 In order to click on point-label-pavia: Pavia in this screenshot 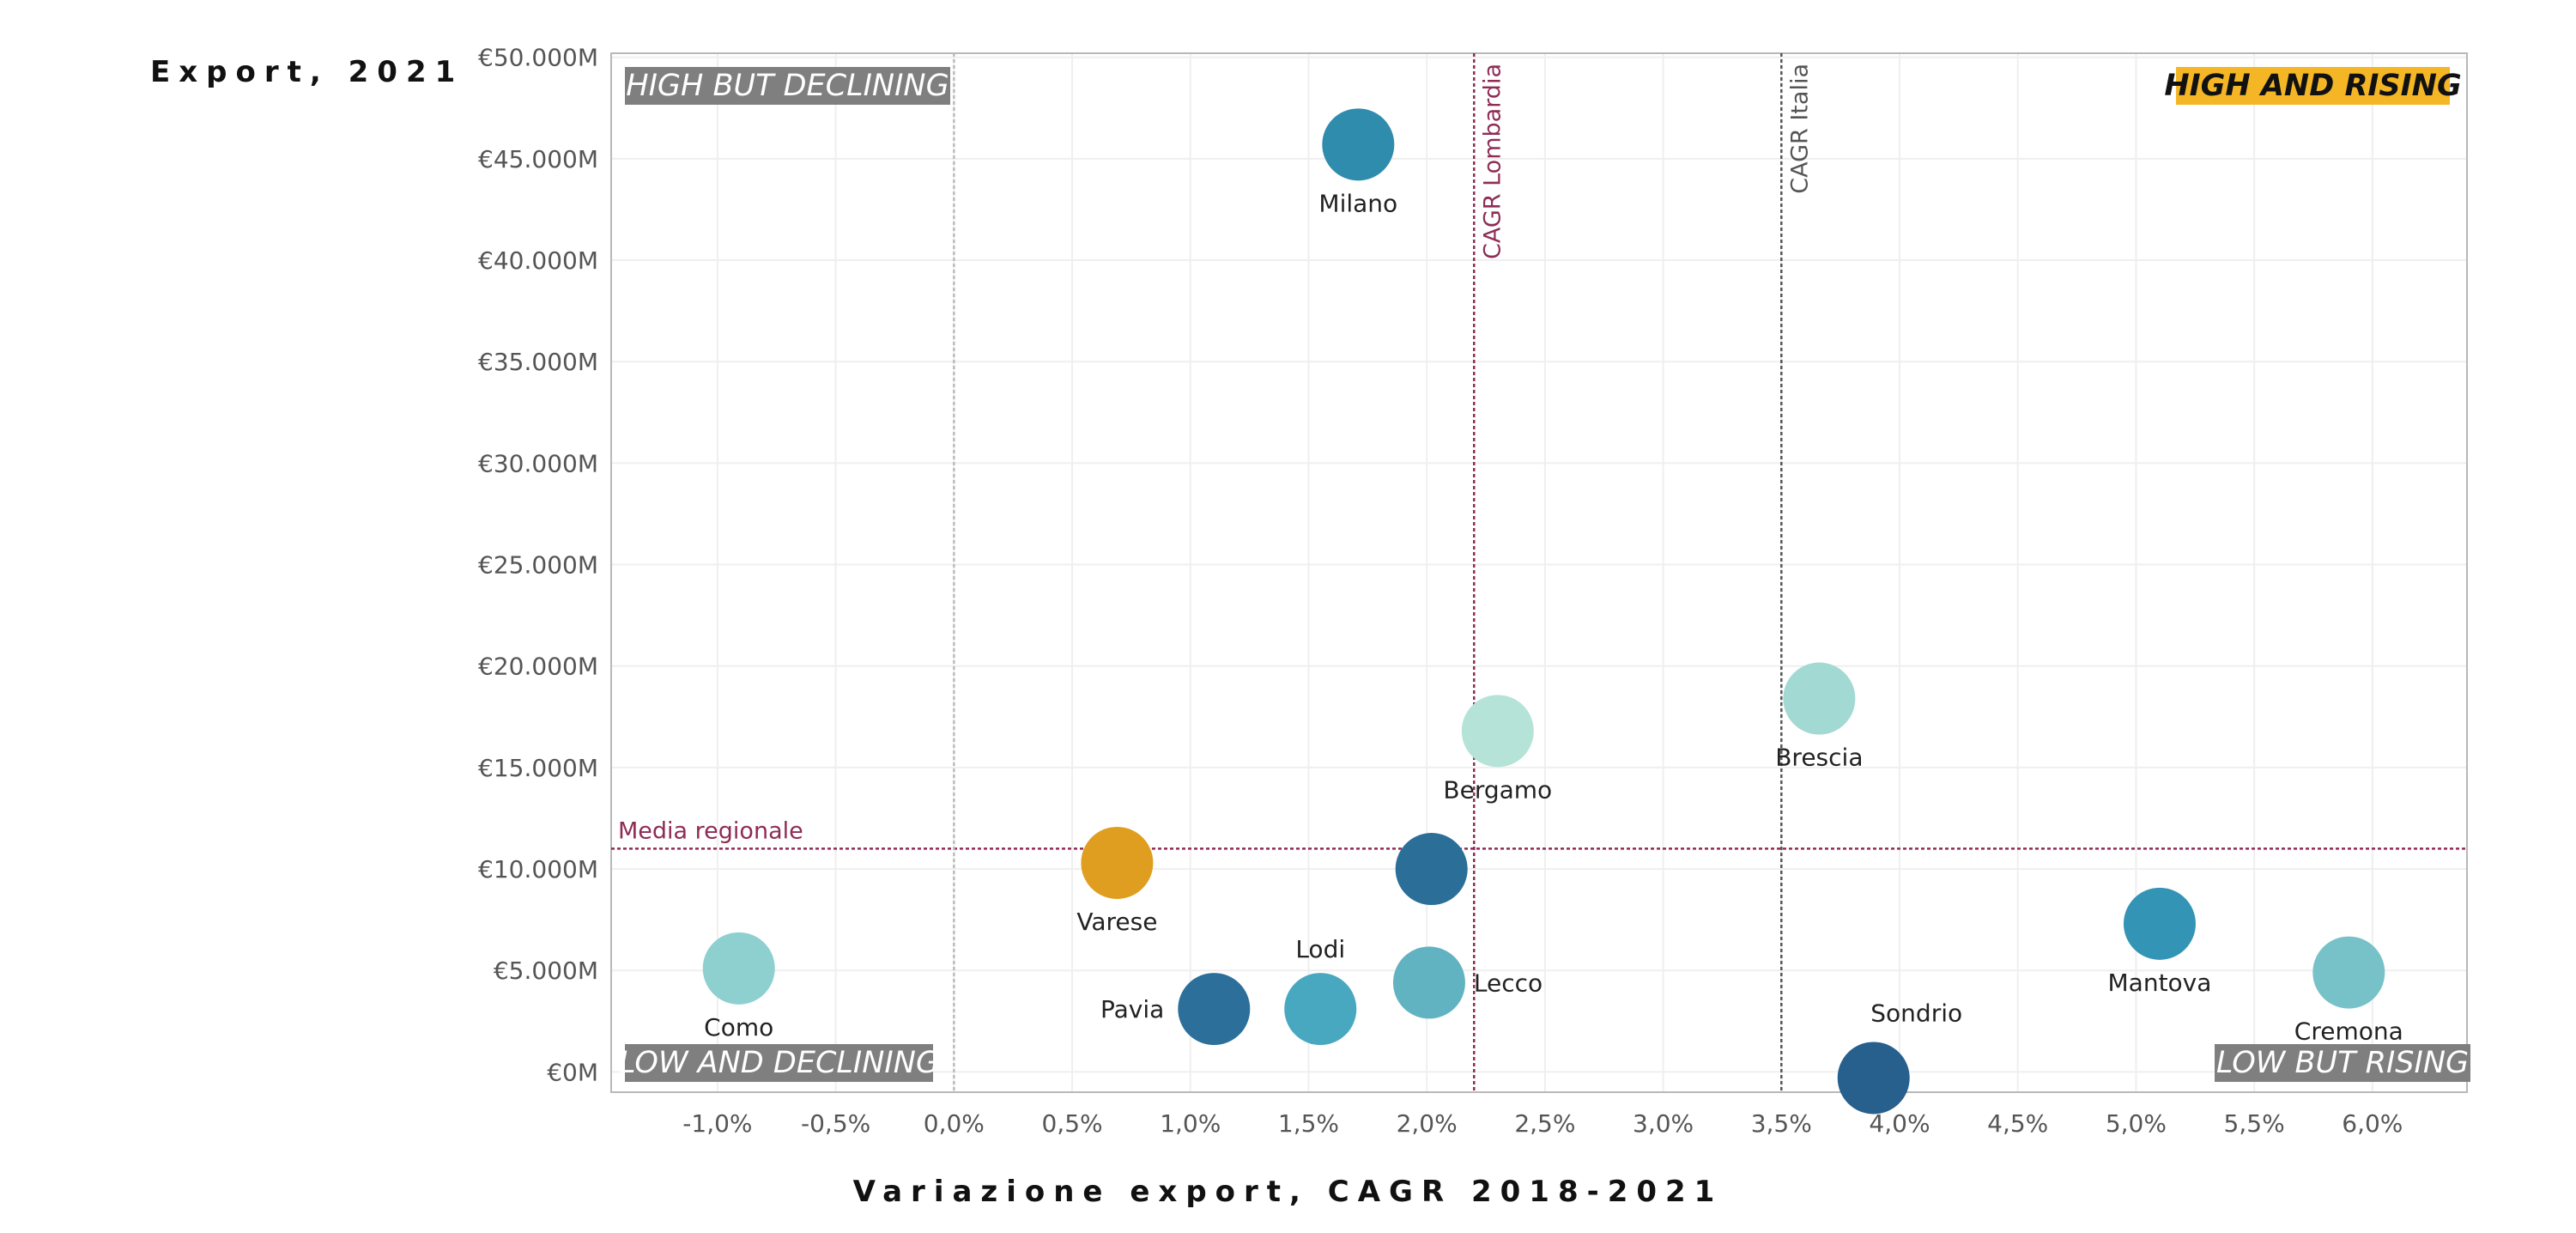, I will do `click(1132, 1009)`.